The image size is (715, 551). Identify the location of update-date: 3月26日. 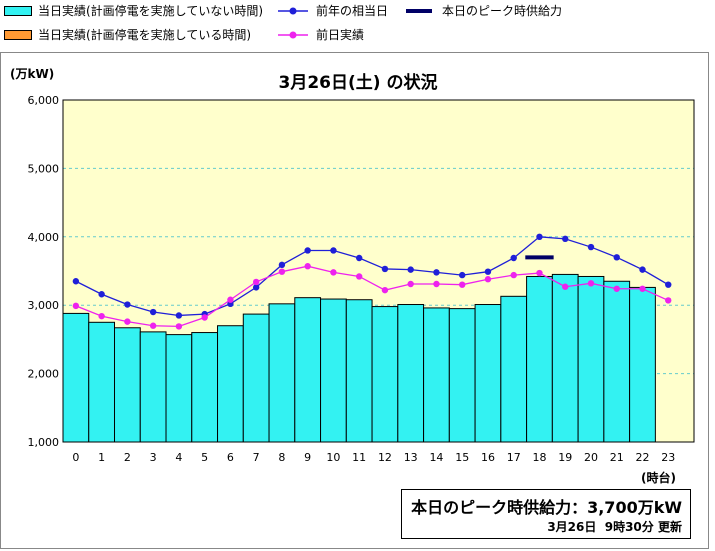
(572, 527).